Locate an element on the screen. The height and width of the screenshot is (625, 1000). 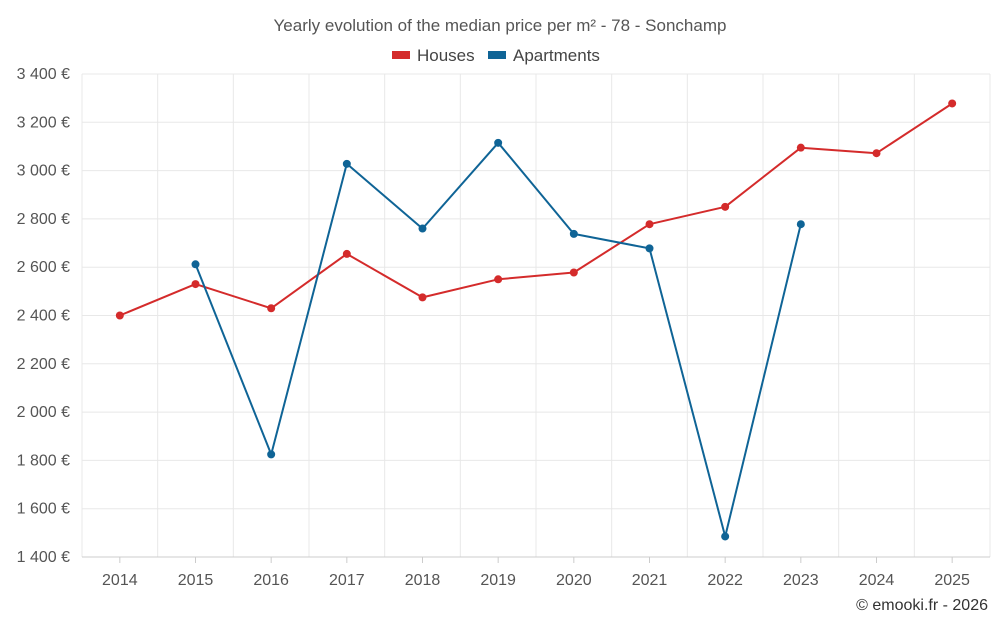
y-tick-label: 1 600 € is located at coordinates (43, 509).